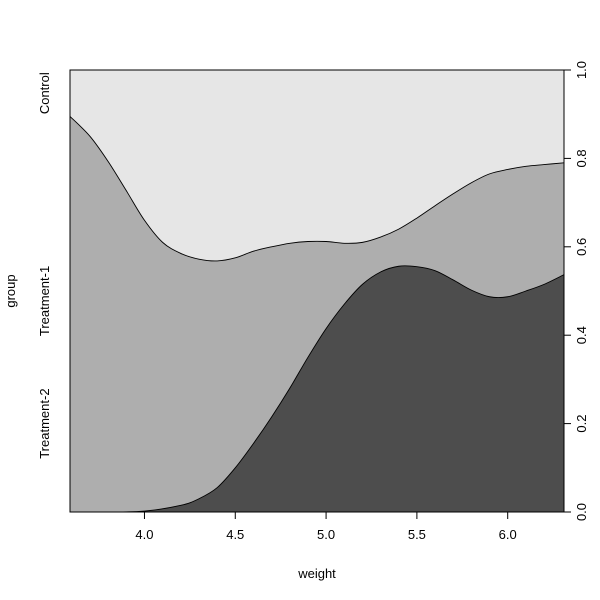 This screenshot has height=600, width=600. What do you see at coordinates (508, 534) in the screenshot?
I see `x-tick-label: 6.0` at bounding box center [508, 534].